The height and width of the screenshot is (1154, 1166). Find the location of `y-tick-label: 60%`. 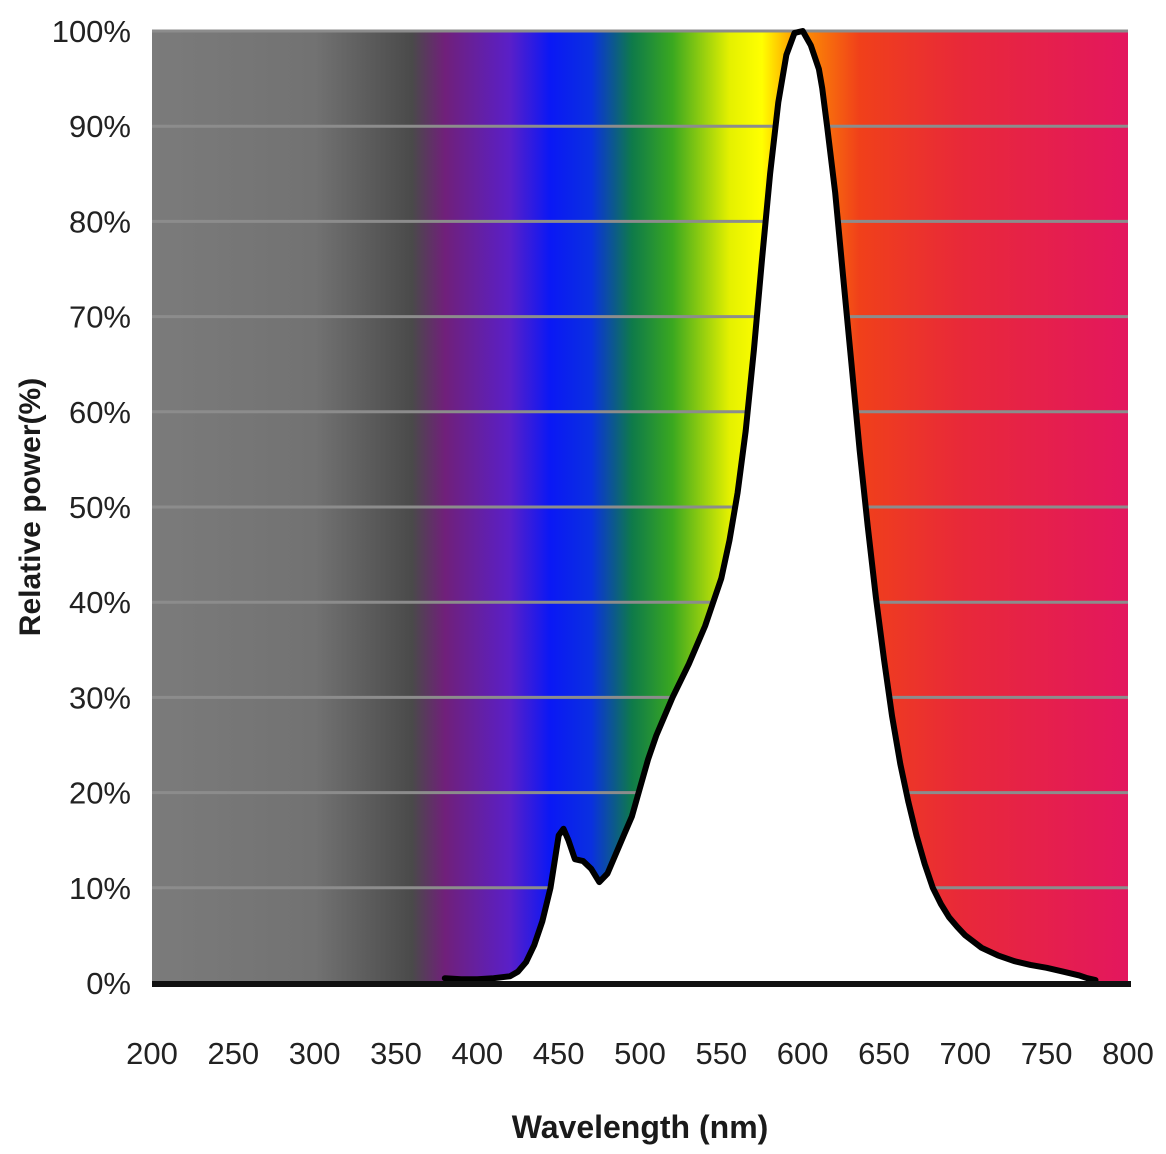

y-tick-label: 60% is located at coordinates (100, 412).